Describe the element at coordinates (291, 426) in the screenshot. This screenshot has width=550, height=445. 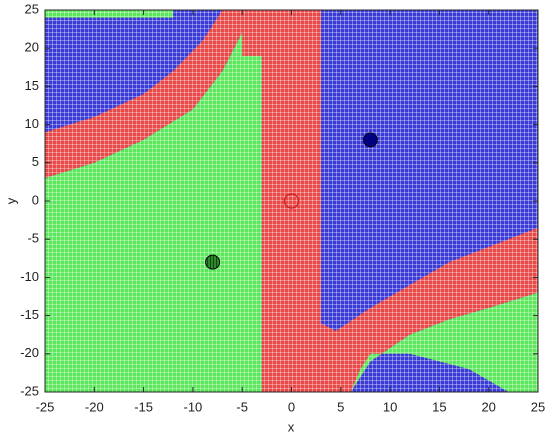
I see `x-axis-label: x` at that location.